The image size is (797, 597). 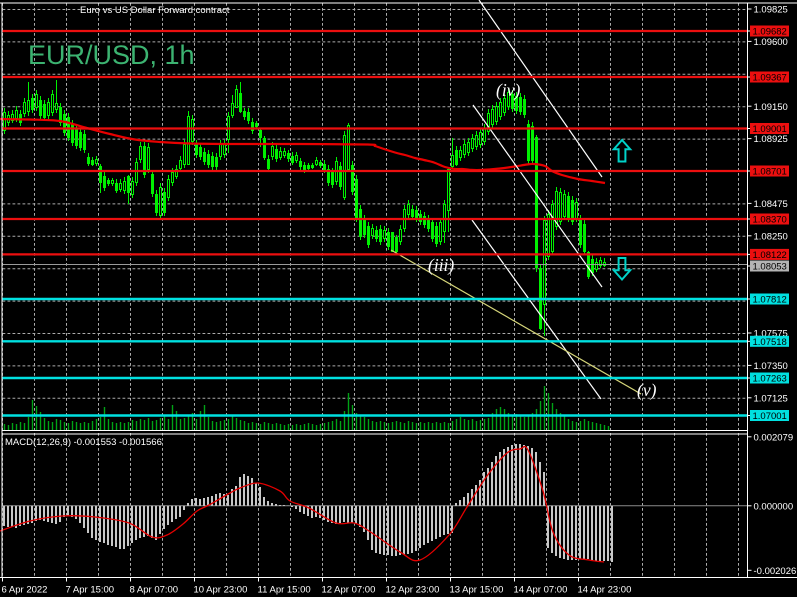 I want to click on svg-text: -0.002026, so click(x=775, y=571).